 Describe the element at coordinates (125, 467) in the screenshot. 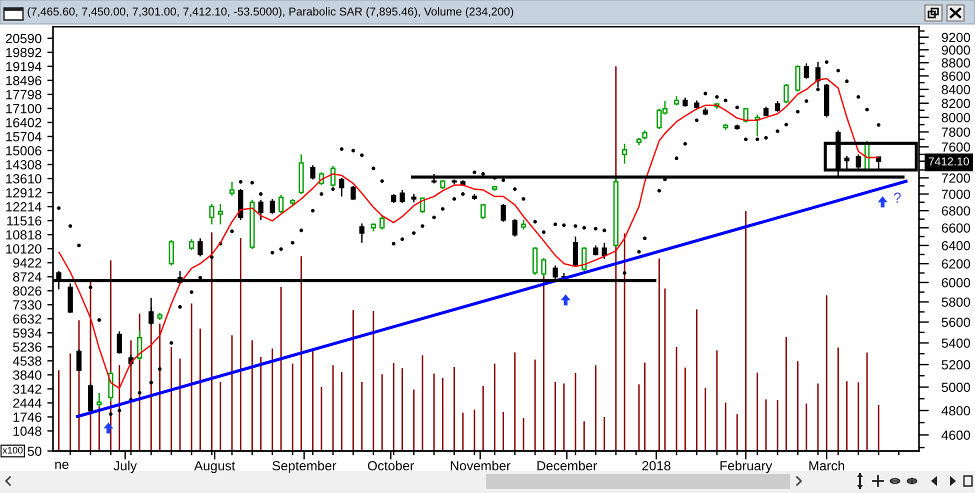

I see `x-tick-label: July` at that location.